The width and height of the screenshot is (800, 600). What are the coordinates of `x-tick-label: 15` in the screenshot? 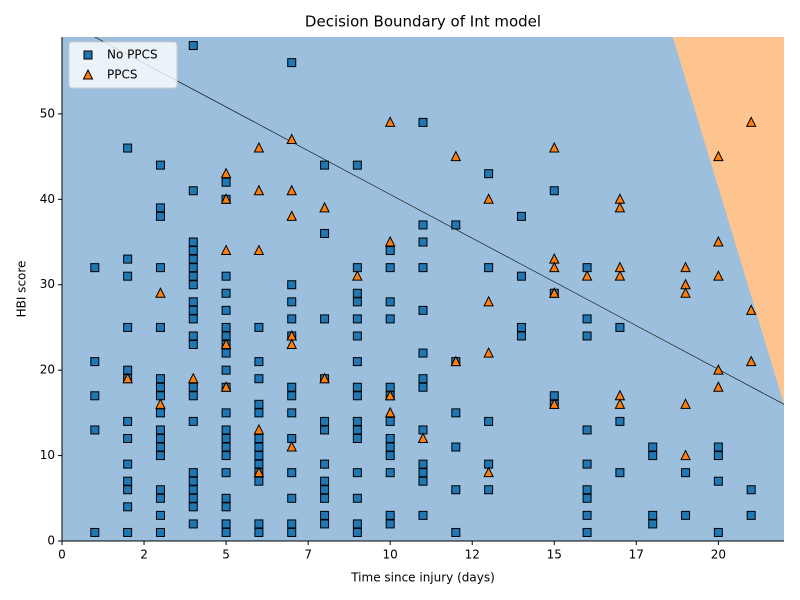 It's located at (554, 555).